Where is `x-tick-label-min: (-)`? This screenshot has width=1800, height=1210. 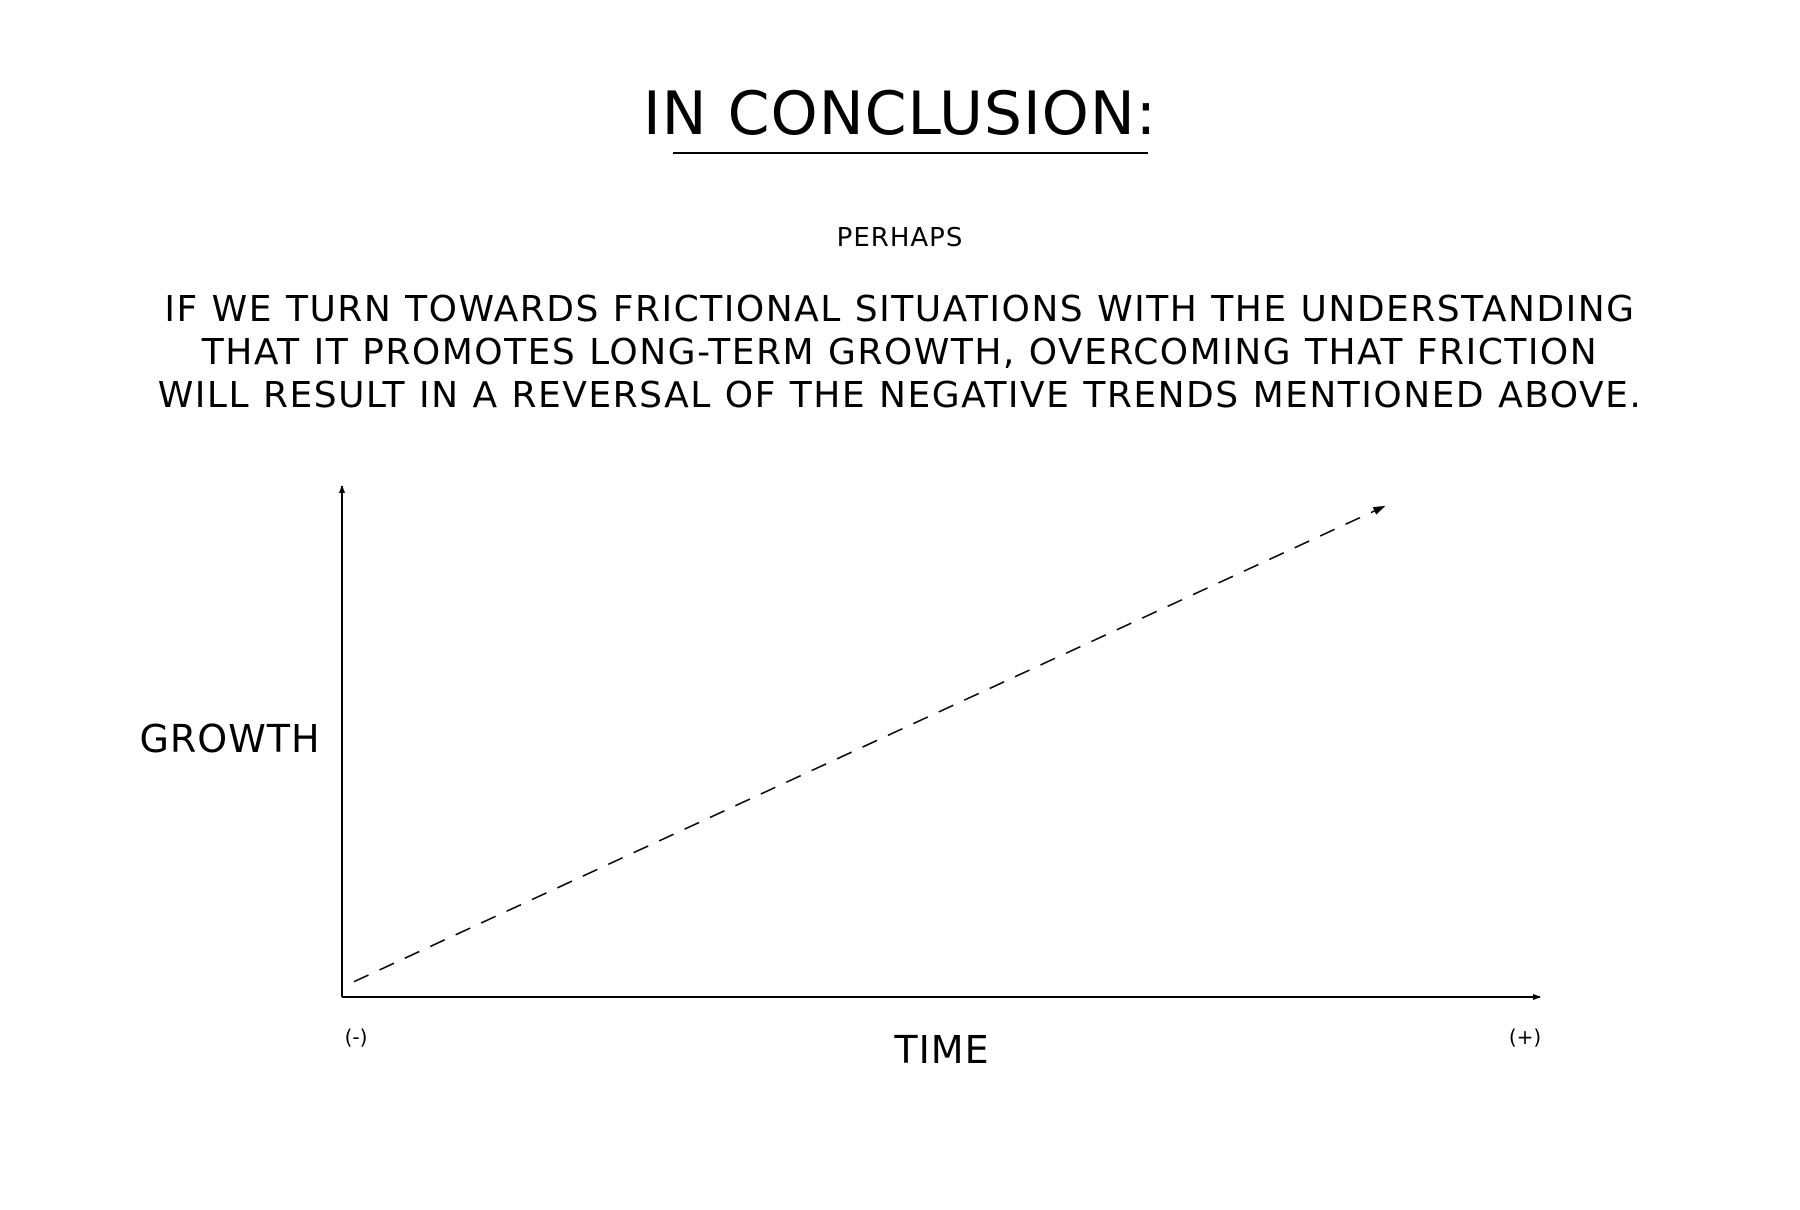
x-tick-label-min: (-) is located at coordinates (356, 1037).